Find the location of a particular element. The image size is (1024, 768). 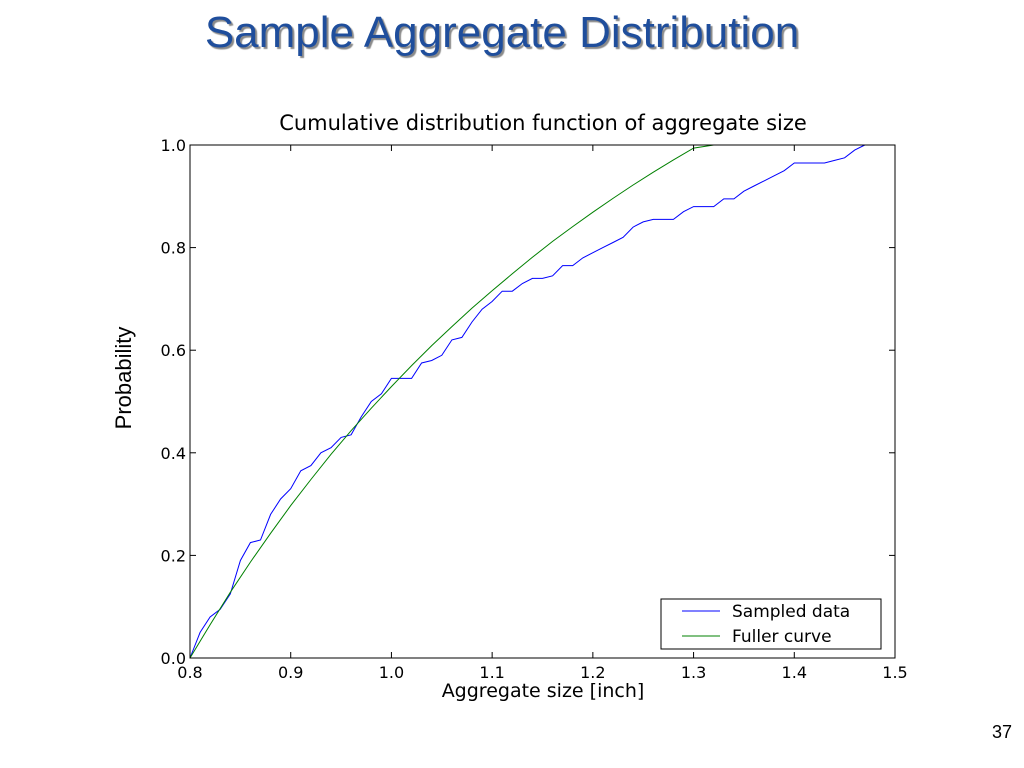

y-tick-label: 1.0 is located at coordinates (173, 145).